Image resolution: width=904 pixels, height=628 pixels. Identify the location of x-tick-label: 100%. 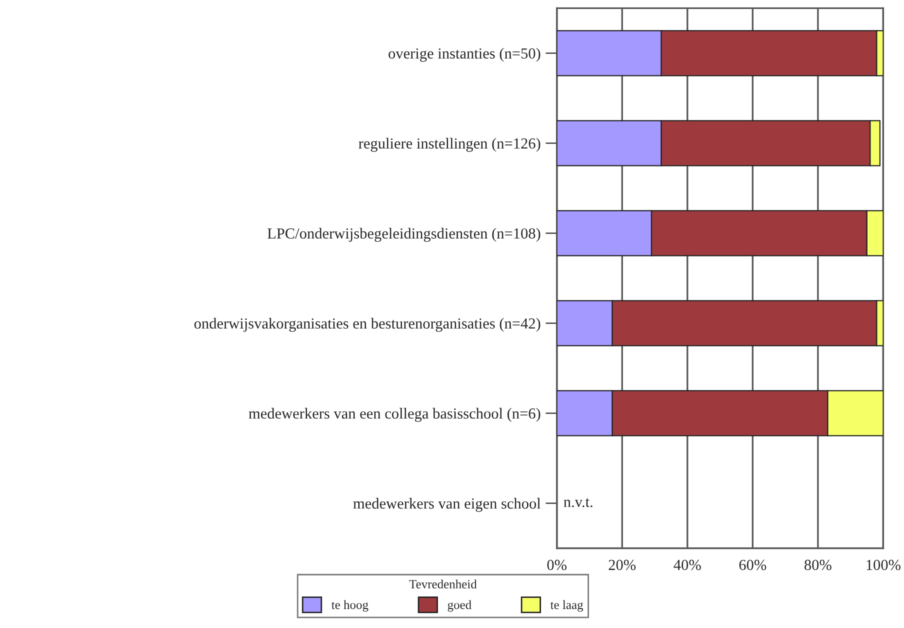
(883, 565).